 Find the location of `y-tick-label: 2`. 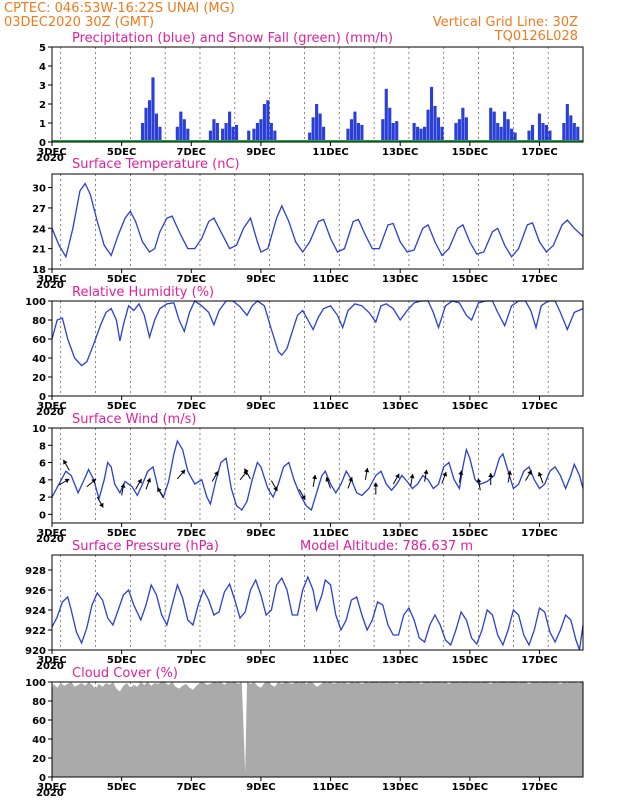

y-tick-label: 2 is located at coordinates (42, 105).